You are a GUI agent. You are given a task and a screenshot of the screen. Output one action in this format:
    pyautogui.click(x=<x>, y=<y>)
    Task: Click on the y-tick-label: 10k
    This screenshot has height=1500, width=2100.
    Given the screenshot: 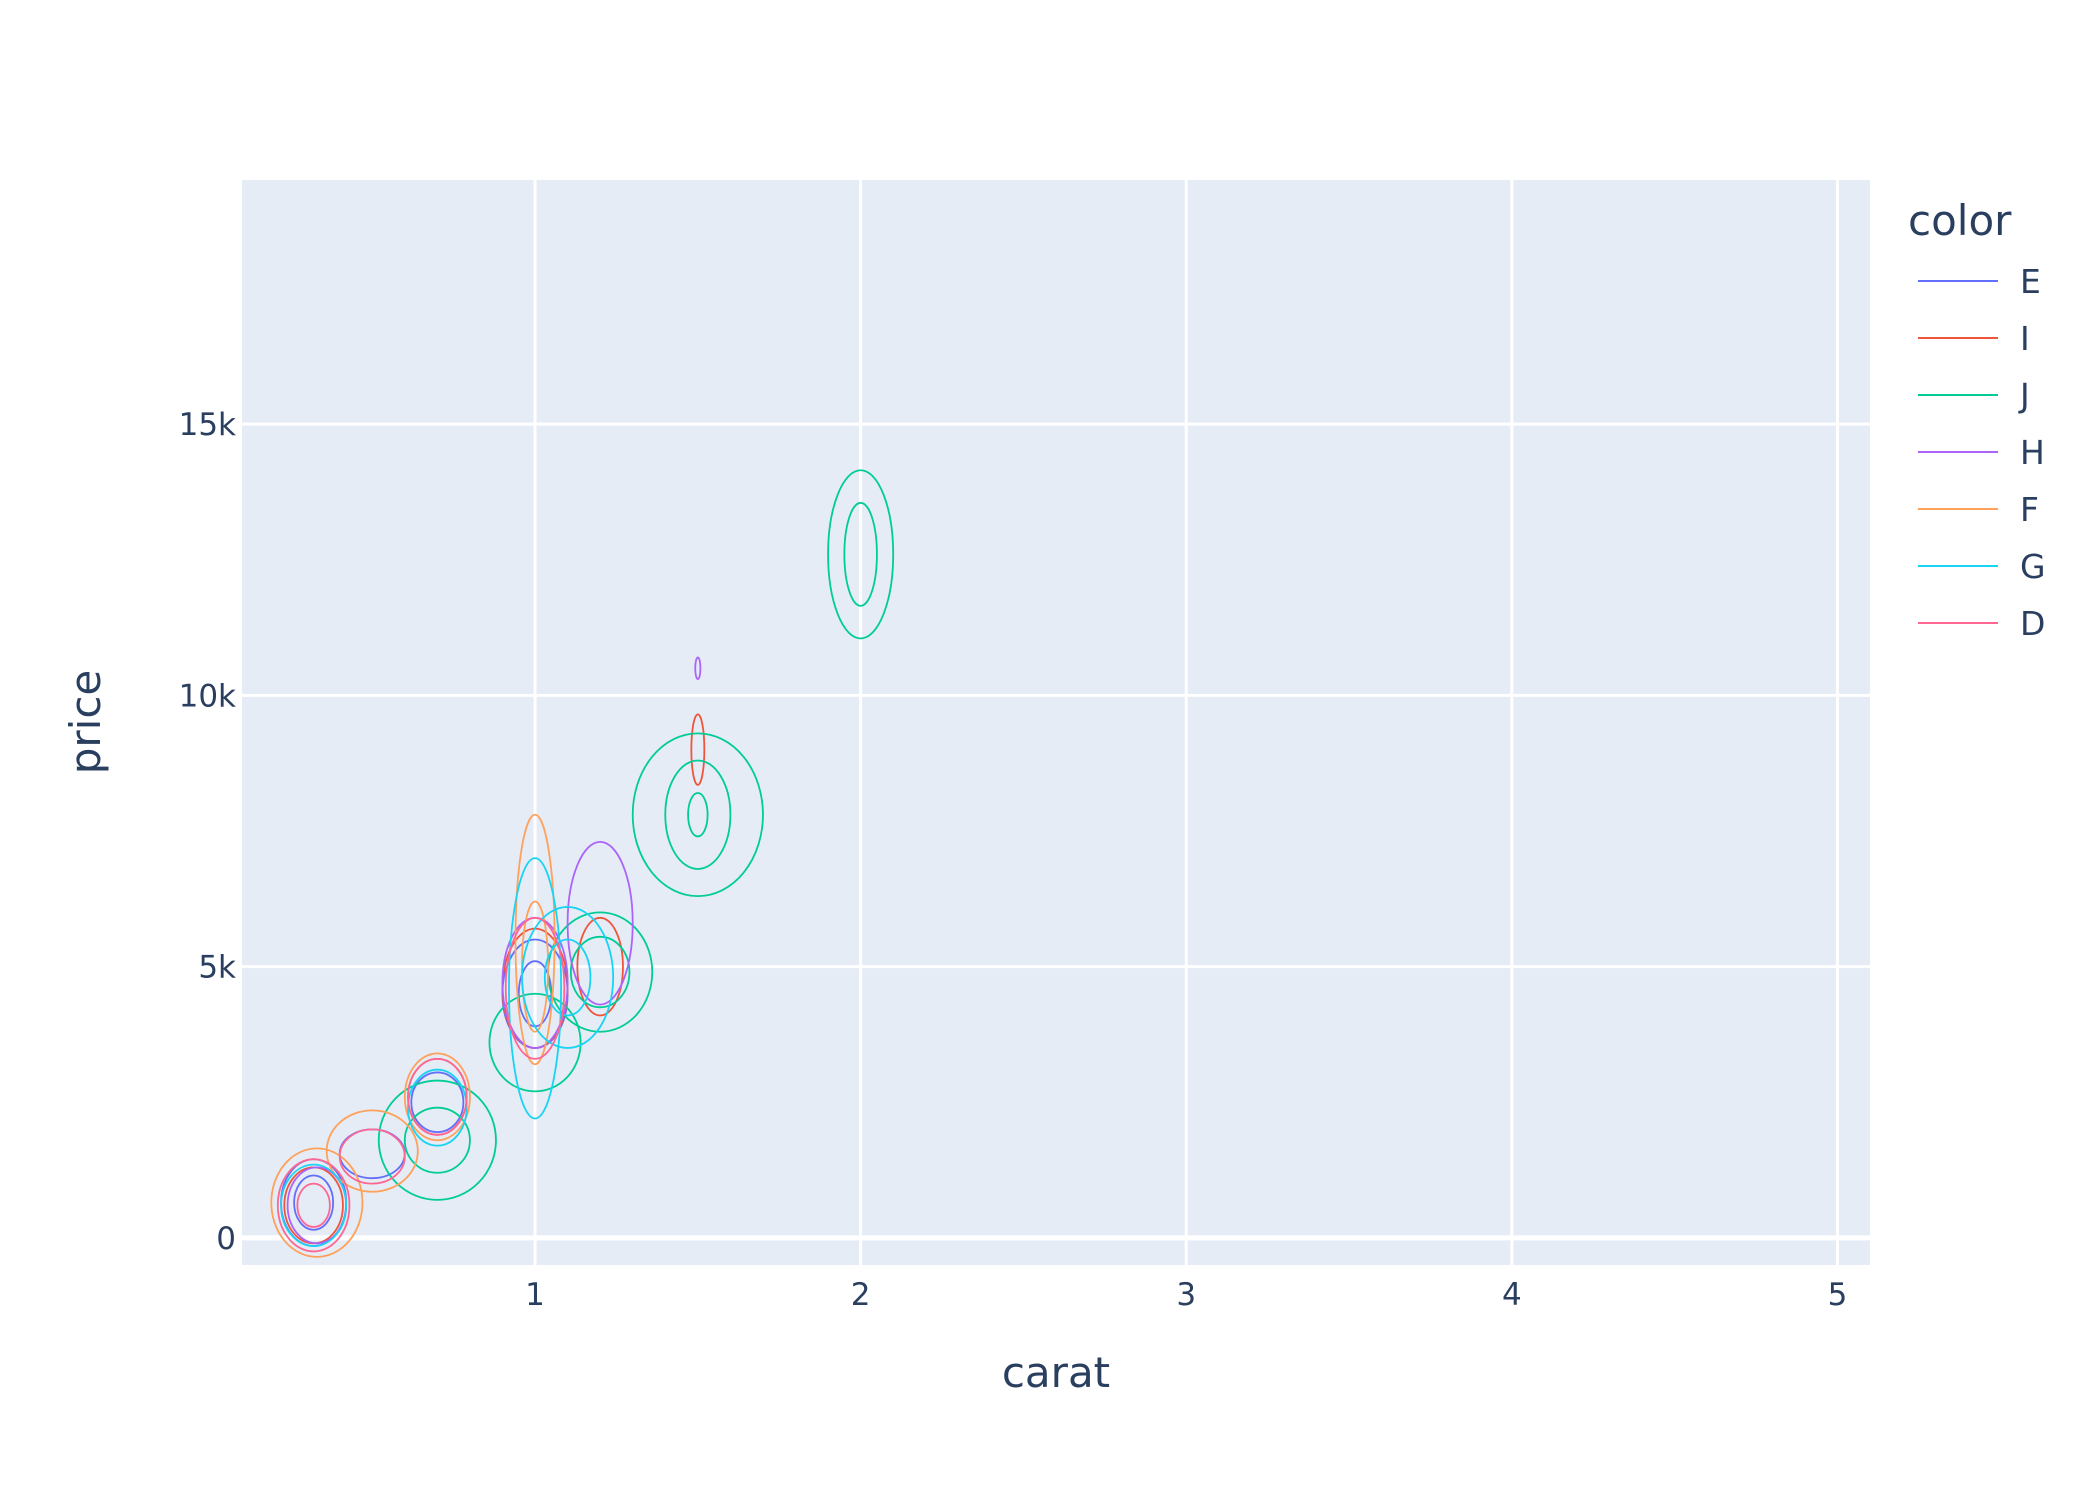 What is the action you would take?
    pyautogui.click(x=207, y=696)
    